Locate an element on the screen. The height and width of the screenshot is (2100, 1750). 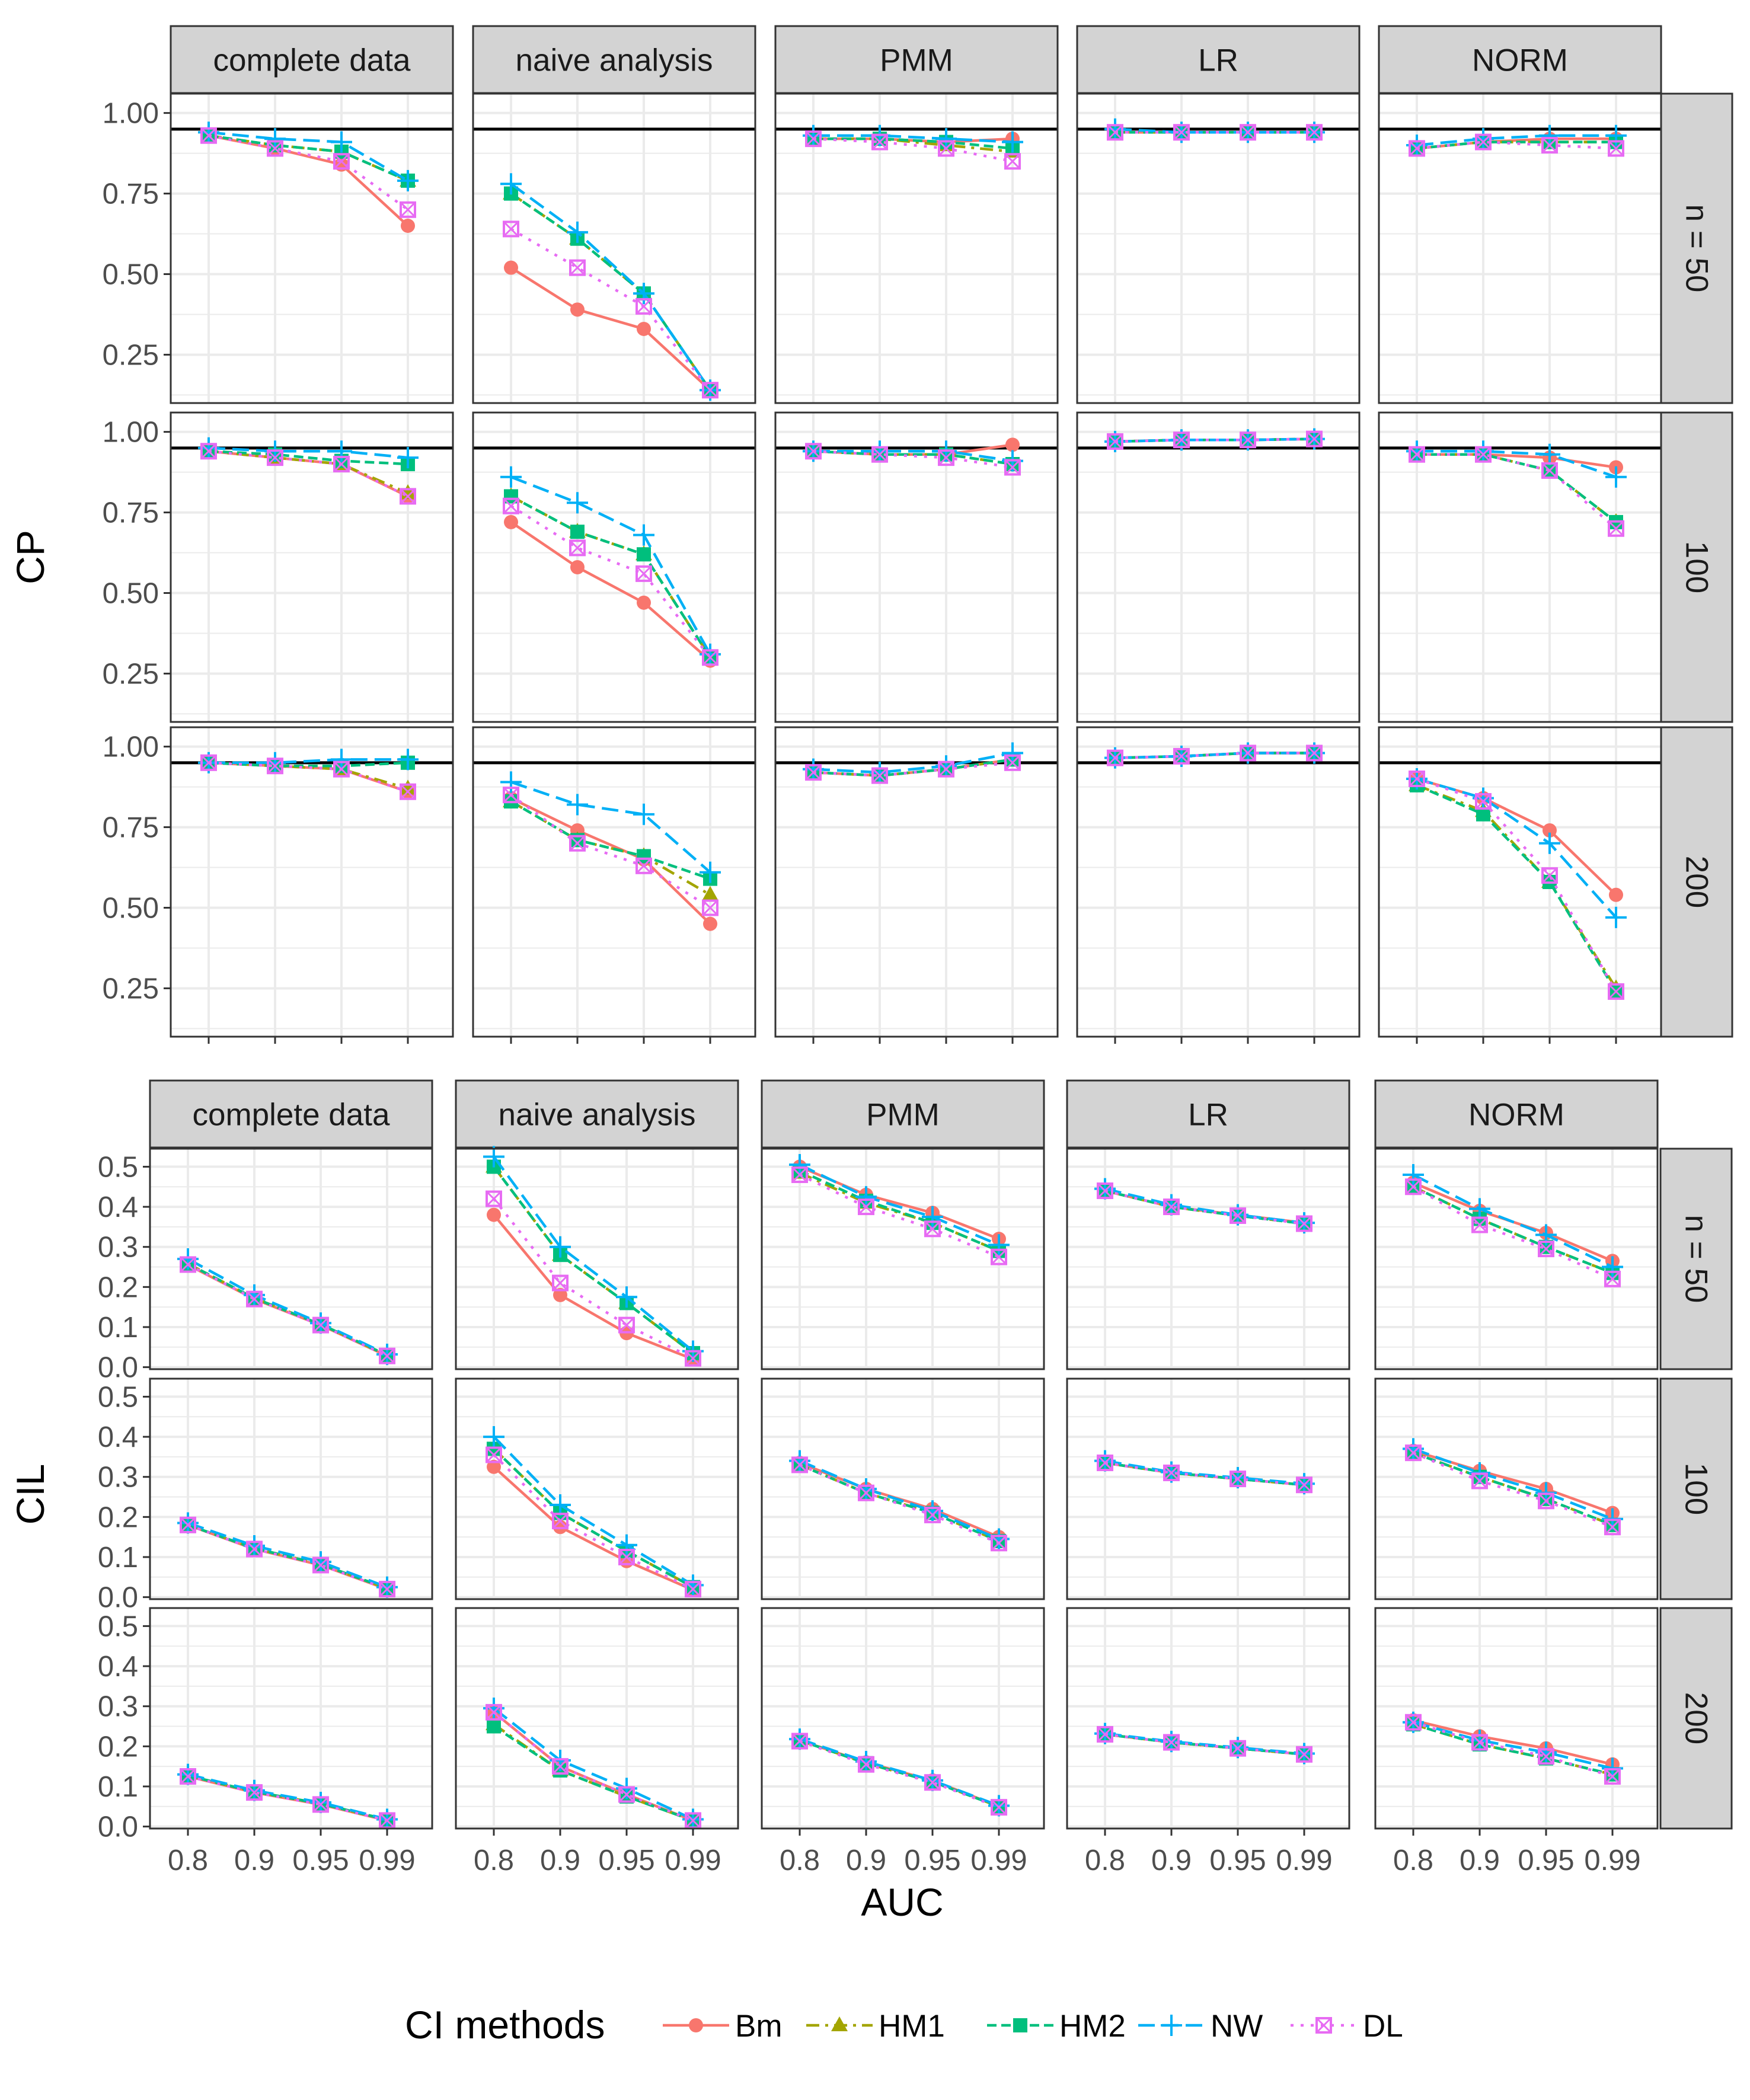
cil-ytick-label-200-0-2: 0.2 is located at coordinates (118, 1747).